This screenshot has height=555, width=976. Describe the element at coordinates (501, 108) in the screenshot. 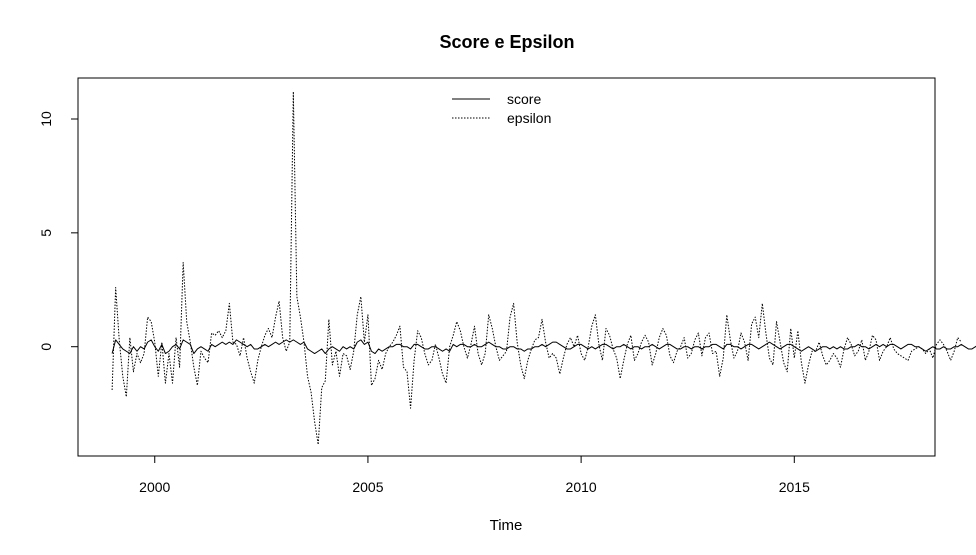

I see `legend: score epsilon` at that location.